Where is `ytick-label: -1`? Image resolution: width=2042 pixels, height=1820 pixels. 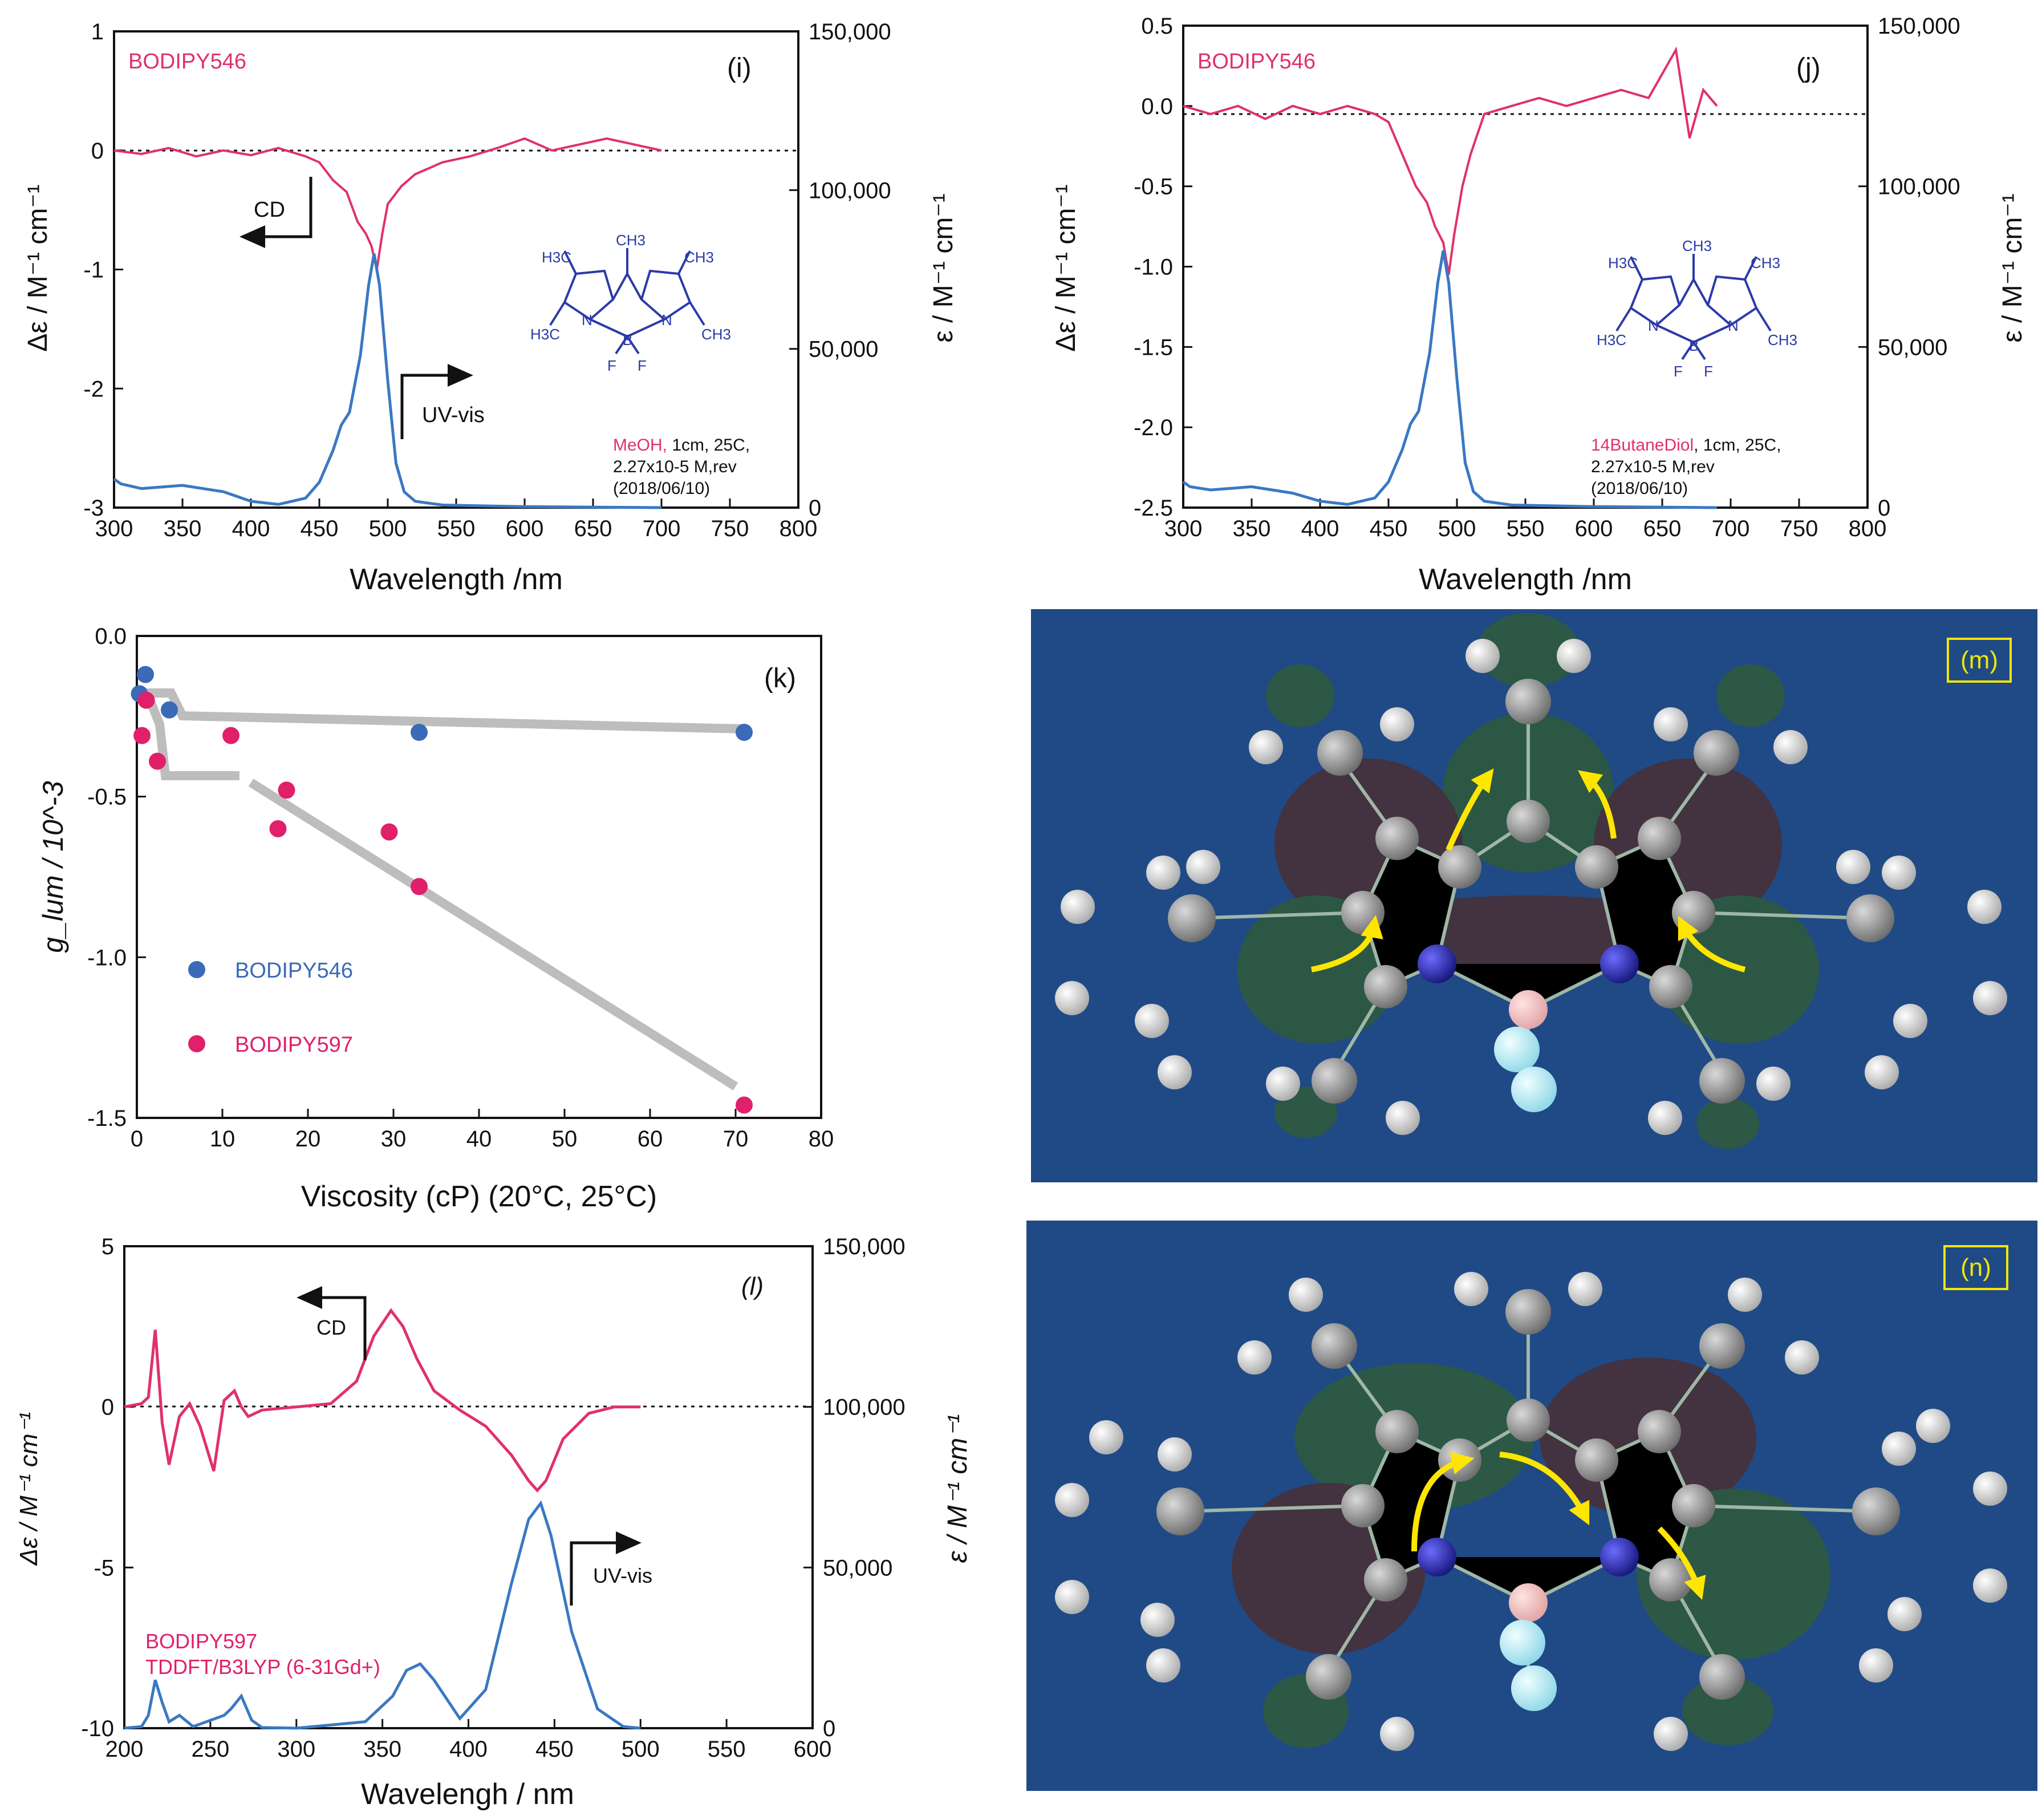 ytick-label: -1 is located at coordinates (93, 270).